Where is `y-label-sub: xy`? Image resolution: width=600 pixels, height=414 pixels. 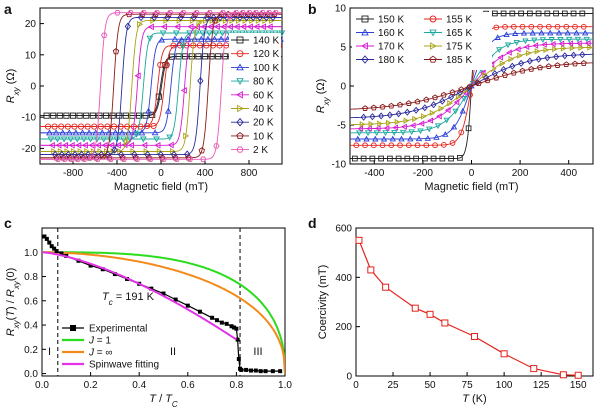 y-label-sub: xy is located at coordinates (326, 101).